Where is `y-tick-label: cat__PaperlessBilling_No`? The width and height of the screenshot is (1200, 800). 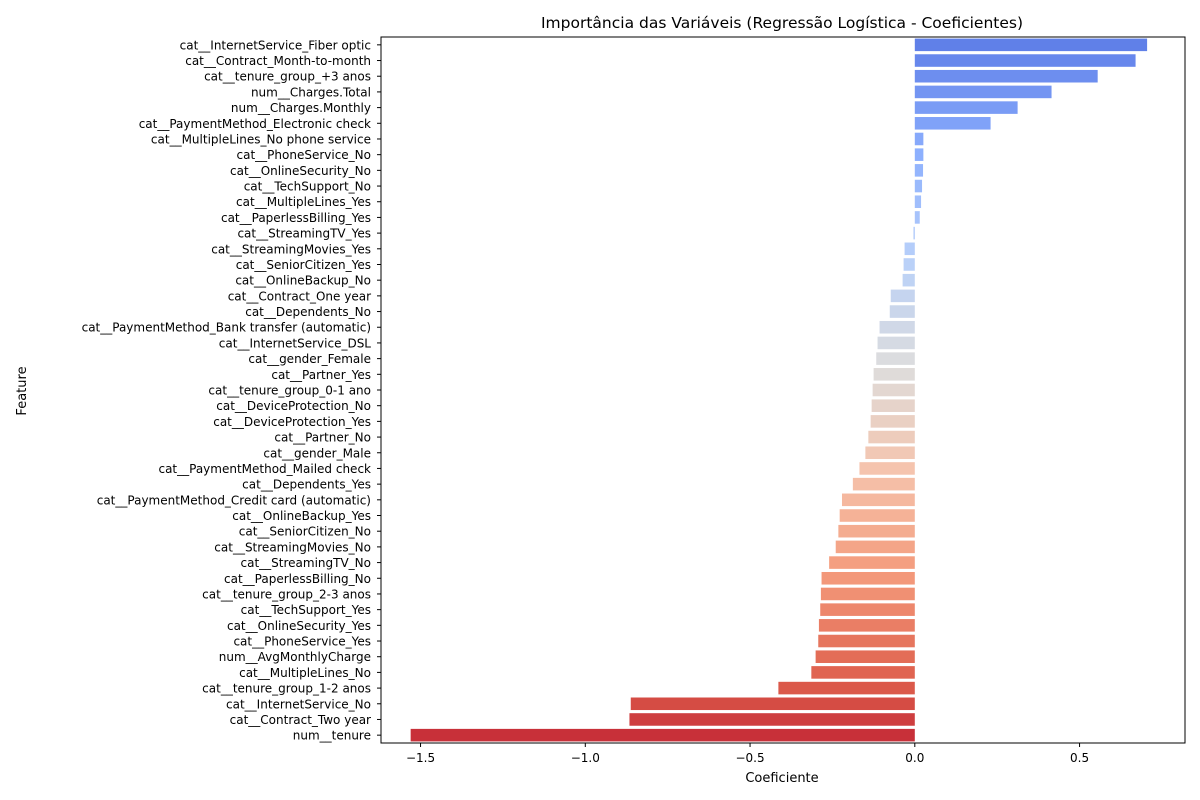
y-tick-label: cat__PaperlessBilling_No is located at coordinates (297, 579).